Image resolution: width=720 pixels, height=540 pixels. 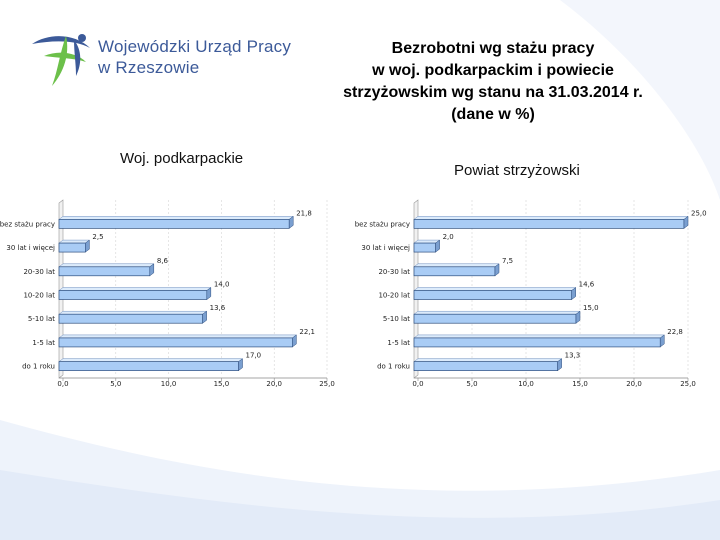 What do you see at coordinates (218, 308) in the screenshot?
I see `value-label: 13,6` at bounding box center [218, 308].